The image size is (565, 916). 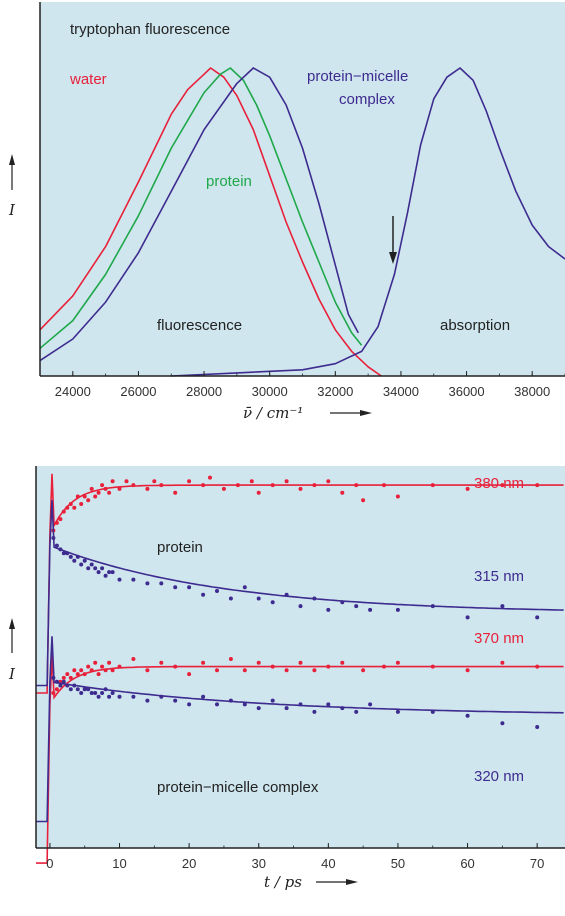 What do you see at coordinates (204, 391) in the screenshot?
I see `x-tick-label: 28000` at bounding box center [204, 391].